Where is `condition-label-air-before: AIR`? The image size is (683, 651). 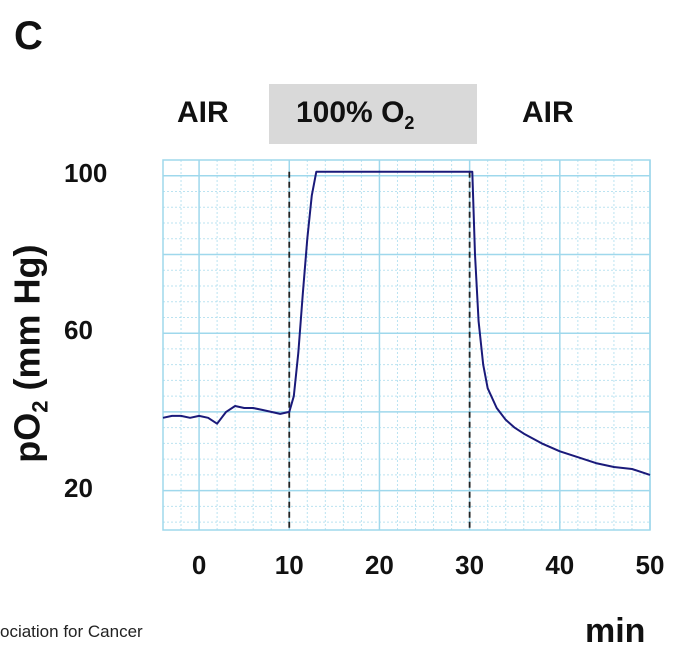 condition-label-air-before: AIR is located at coordinates (203, 112).